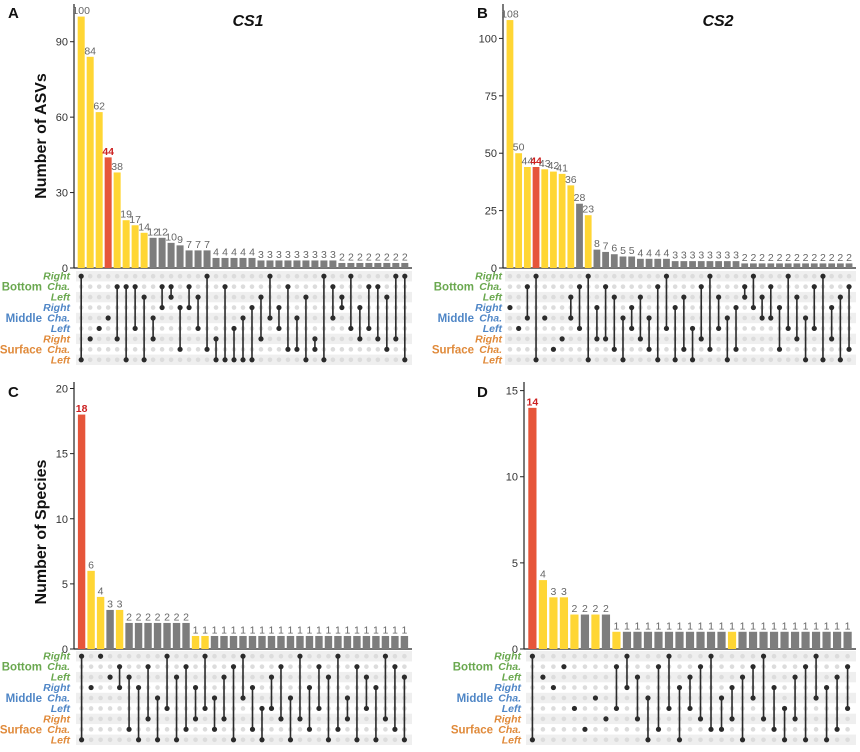 This screenshot has height=752, width=860. Describe the element at coordinates (62, 390) in the screenshot. I see `y-tick-label: 20` at that location.